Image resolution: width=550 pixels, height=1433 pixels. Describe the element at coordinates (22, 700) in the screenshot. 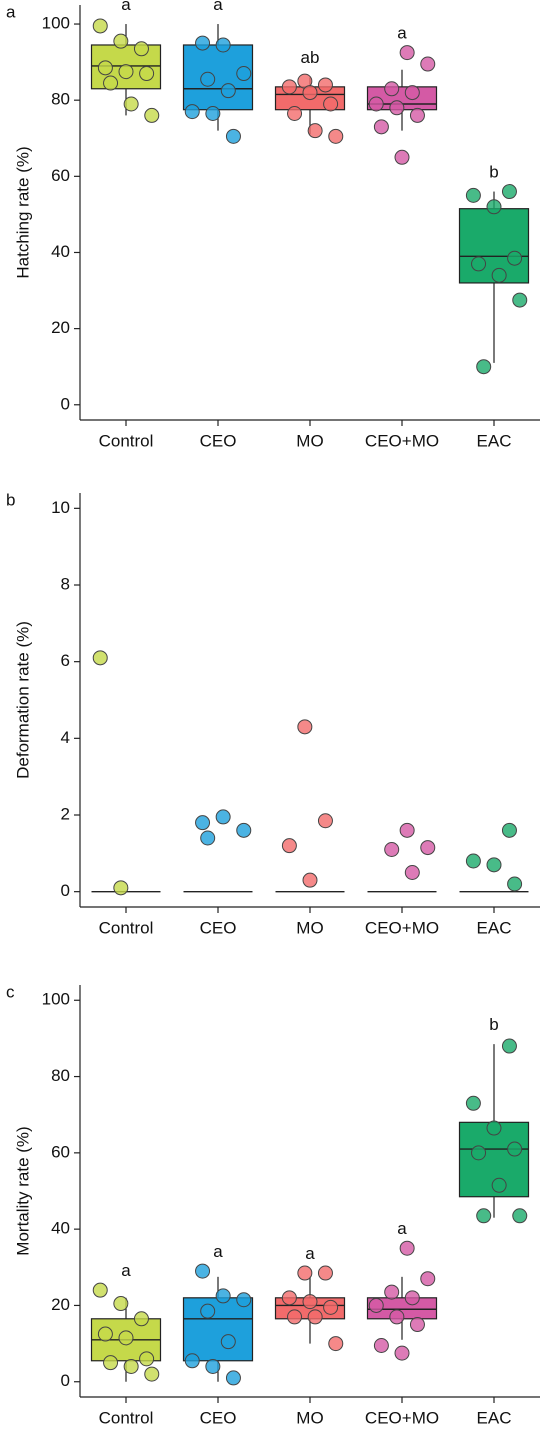

I see `y-axis-label: Deformation rate (%)` at that location.